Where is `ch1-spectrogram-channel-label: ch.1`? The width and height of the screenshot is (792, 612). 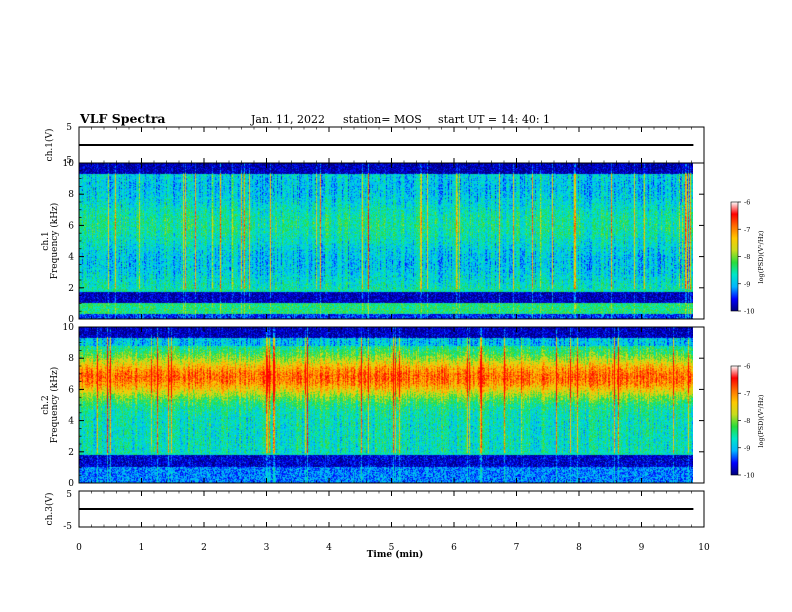
ch1-spectrogram-channel-label: ch.1 is located at coordinates (46, 240).